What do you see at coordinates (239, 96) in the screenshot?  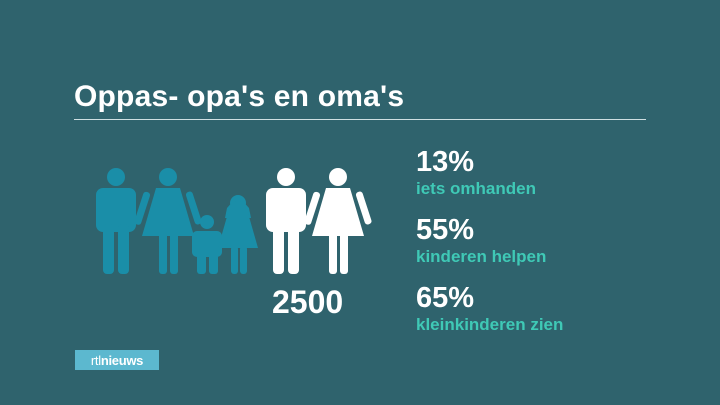 I see `page-title: Oppas- opa's en oma's` at bounding box center [239, 96].